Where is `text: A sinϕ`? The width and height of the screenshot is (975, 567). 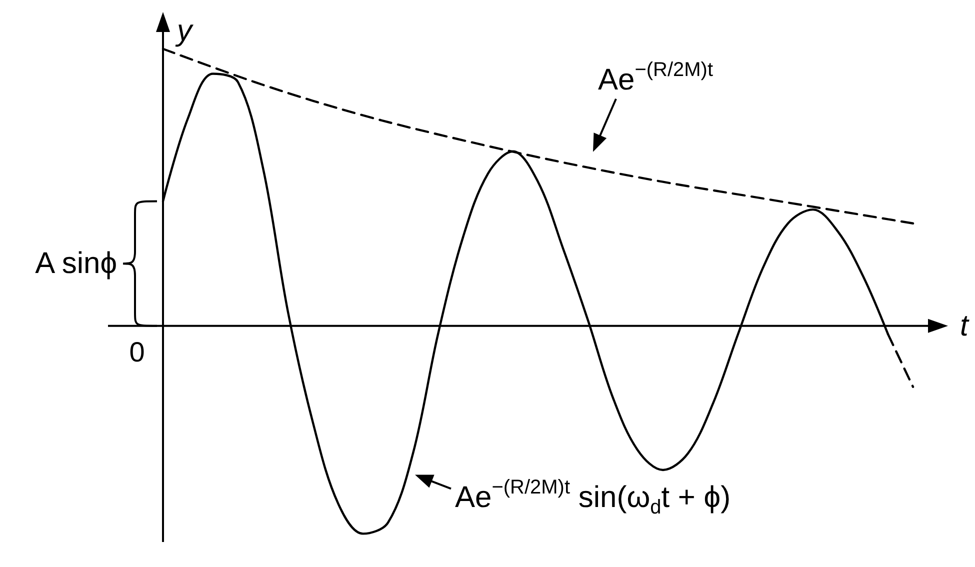
text: A sinϕ is located at coordinates (76, 263).